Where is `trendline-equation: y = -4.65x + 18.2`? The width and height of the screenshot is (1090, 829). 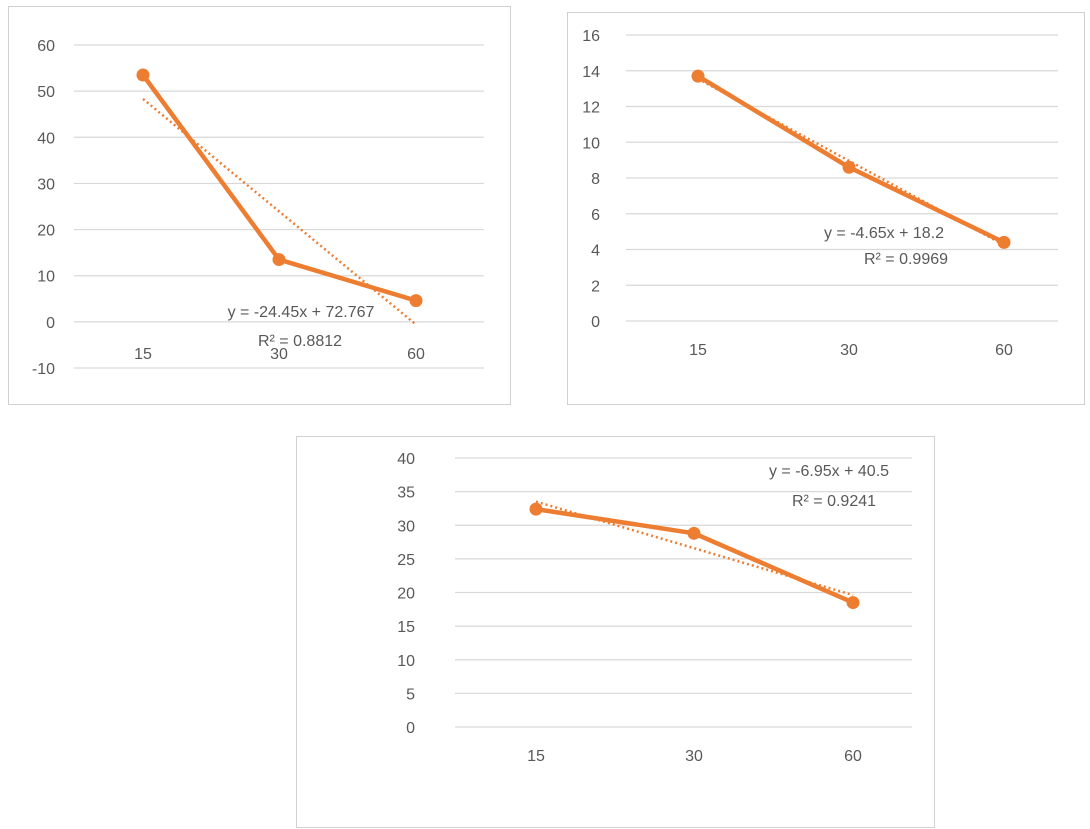 trendline-equation: y = -4.65x + 18.2 is located at coordinates (884, 233).